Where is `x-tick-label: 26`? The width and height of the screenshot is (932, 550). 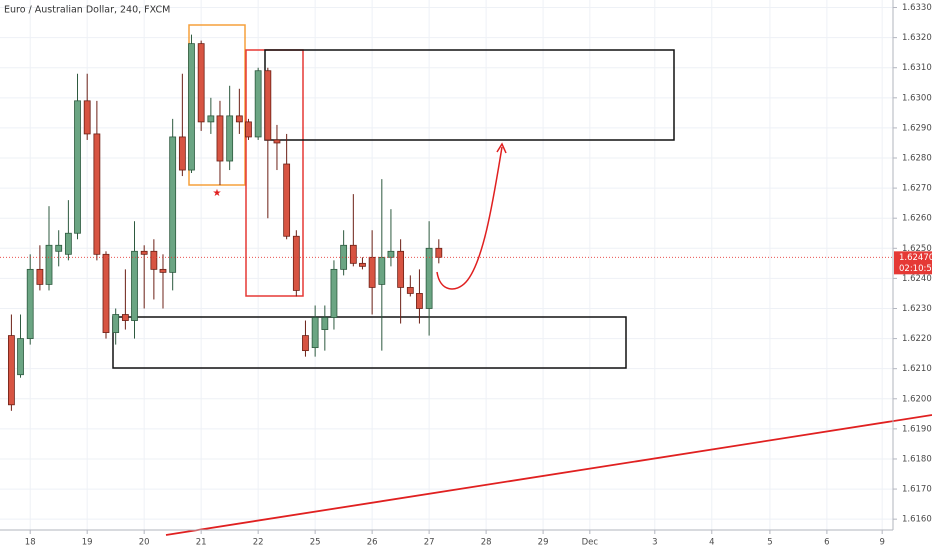 x-tick-label: 26 is located at coordinates (372, 543).